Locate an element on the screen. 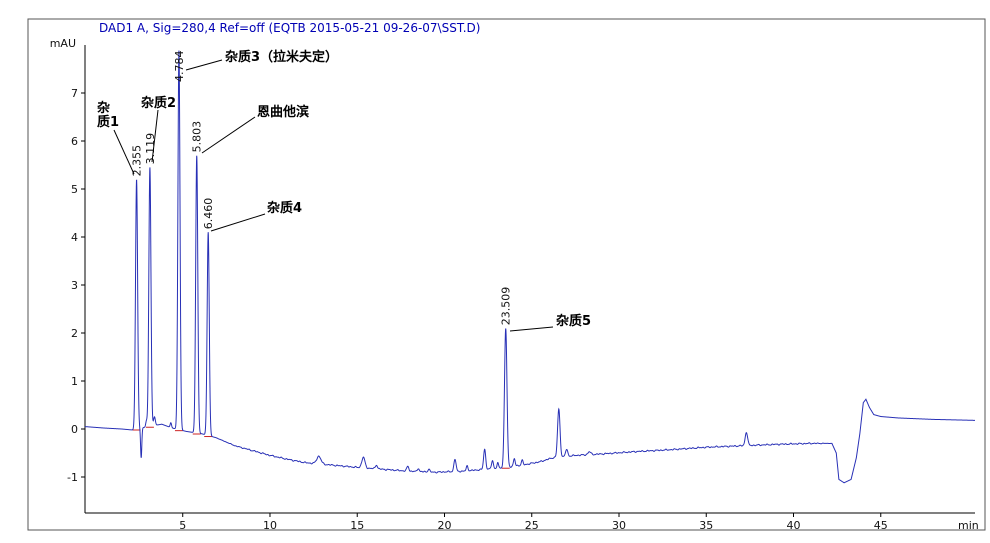  svg-text: 6.460 is located at coordinates (208, 214).